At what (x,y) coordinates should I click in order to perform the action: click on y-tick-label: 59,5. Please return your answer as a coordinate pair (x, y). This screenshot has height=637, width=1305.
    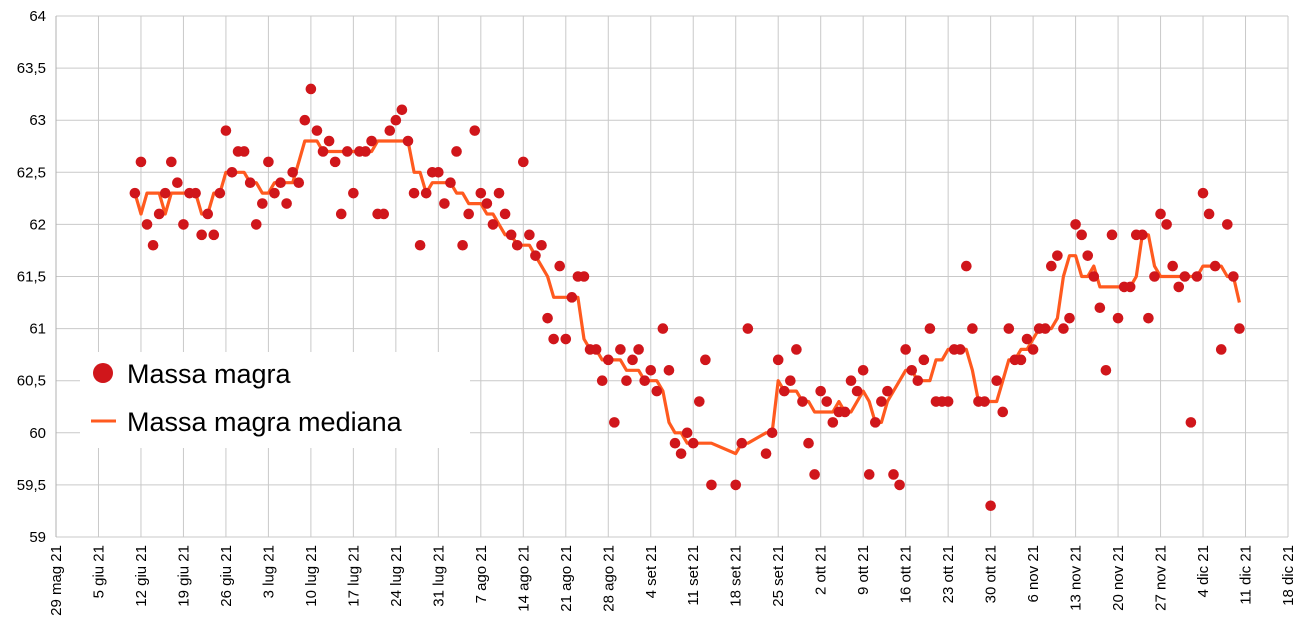
    Looking at the image, I should click on (31, 485).